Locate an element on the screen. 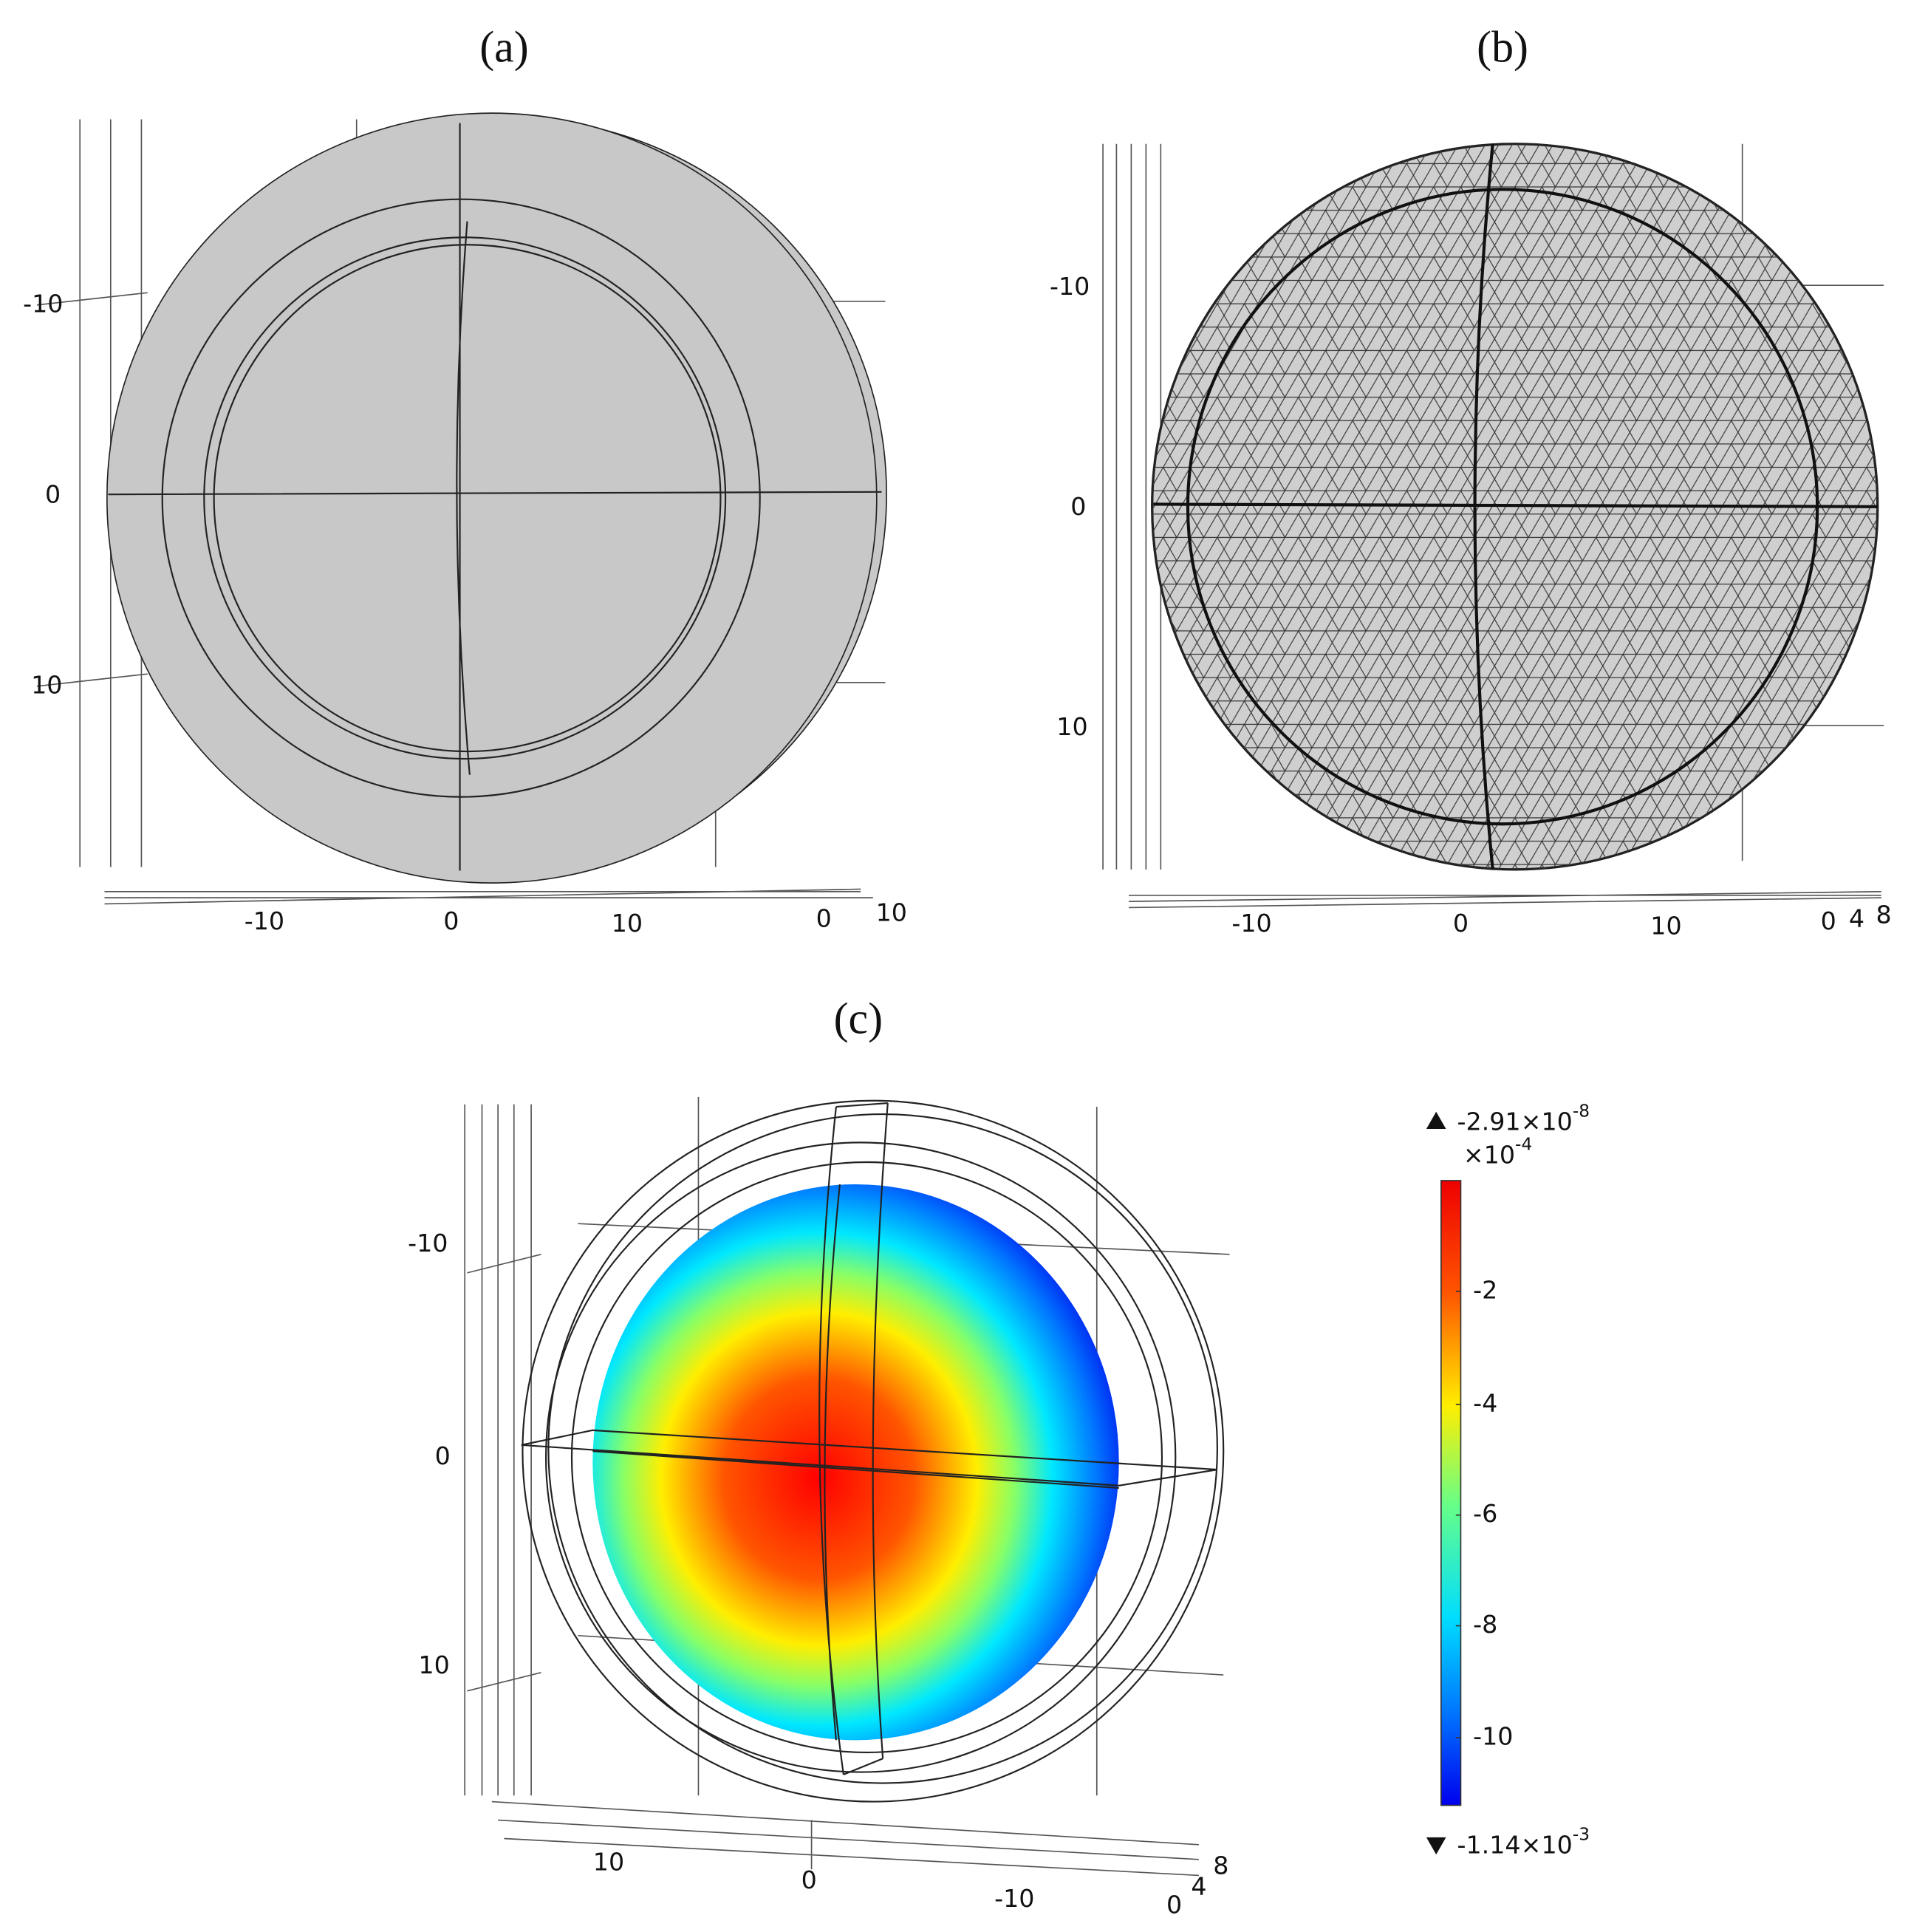 Image resolution: width=1928 pixels, height=1932 pixels. z-tick-label: 10 is located at coordinates (892, 912).